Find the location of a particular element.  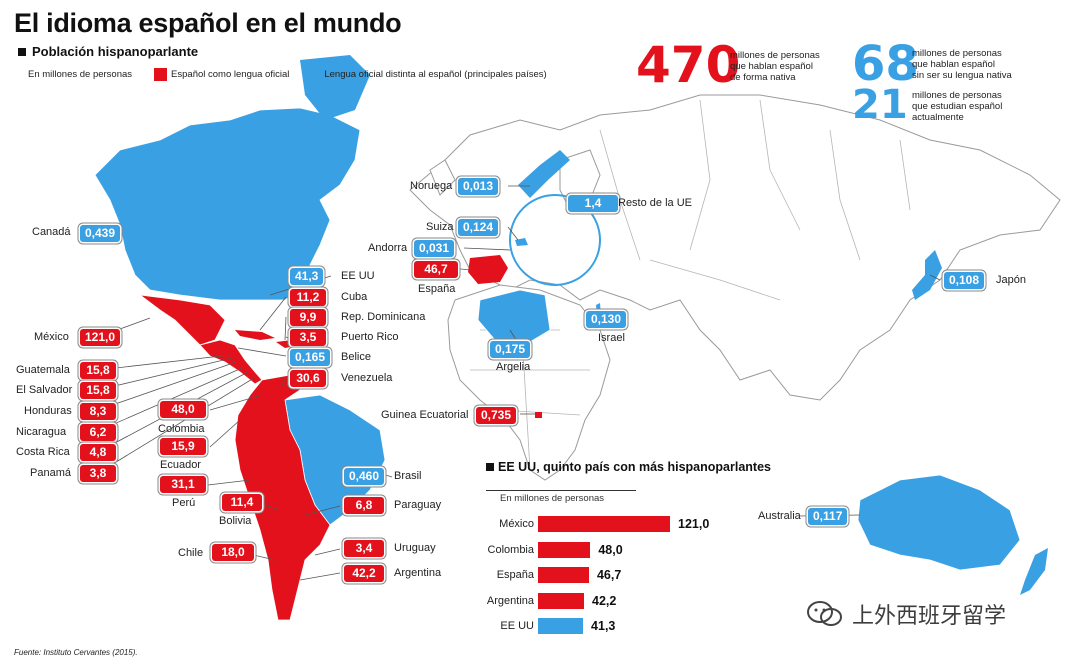

country-value-belice: 0,165 is located at coordinates (310, 357).